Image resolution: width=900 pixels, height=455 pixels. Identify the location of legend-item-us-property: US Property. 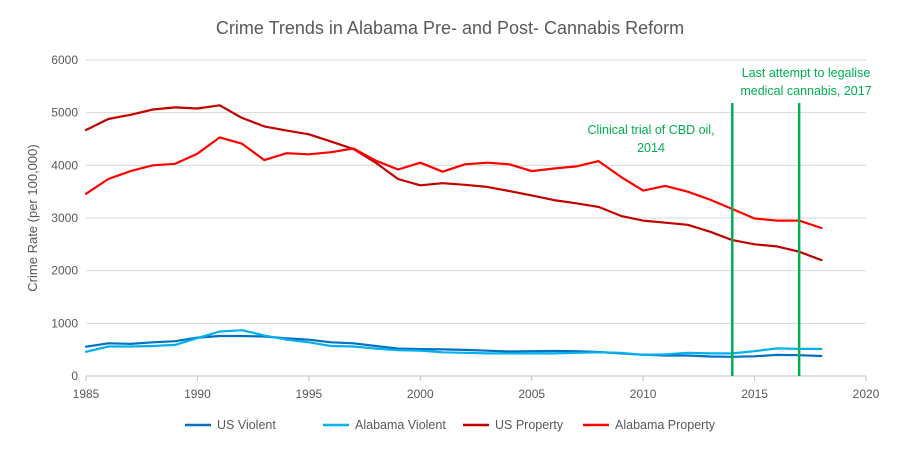
(513, 425).